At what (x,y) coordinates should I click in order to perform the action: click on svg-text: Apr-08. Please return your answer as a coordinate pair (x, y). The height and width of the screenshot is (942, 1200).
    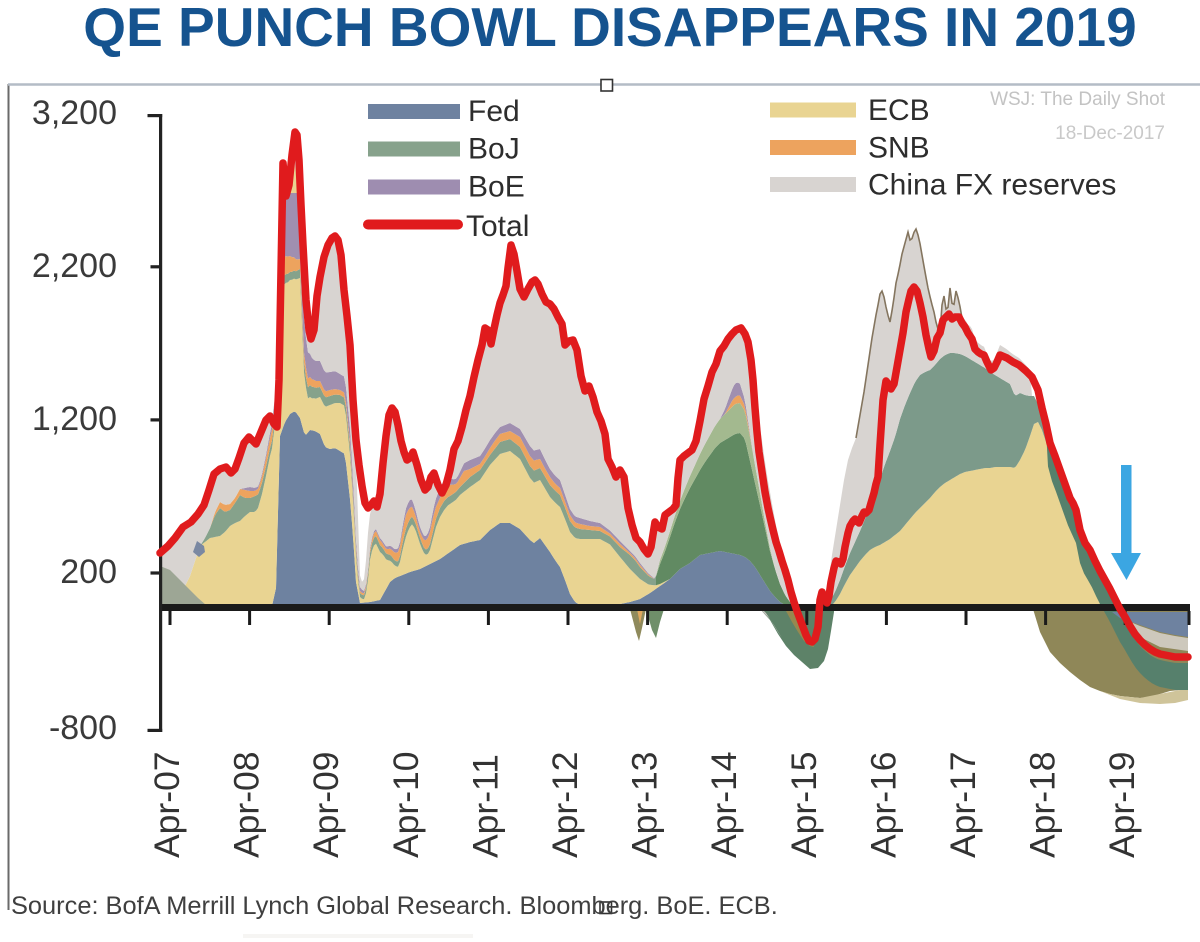
    Looking at the image, I should click on (247, 804).